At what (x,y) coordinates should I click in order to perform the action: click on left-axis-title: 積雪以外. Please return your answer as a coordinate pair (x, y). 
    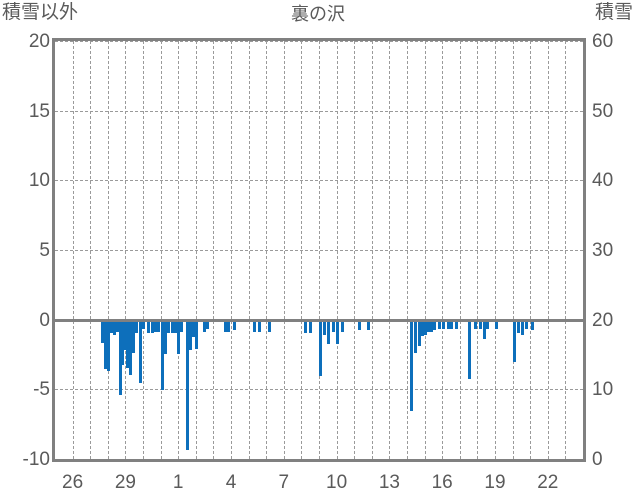
    Looking at the image, I should click on (40, 12).